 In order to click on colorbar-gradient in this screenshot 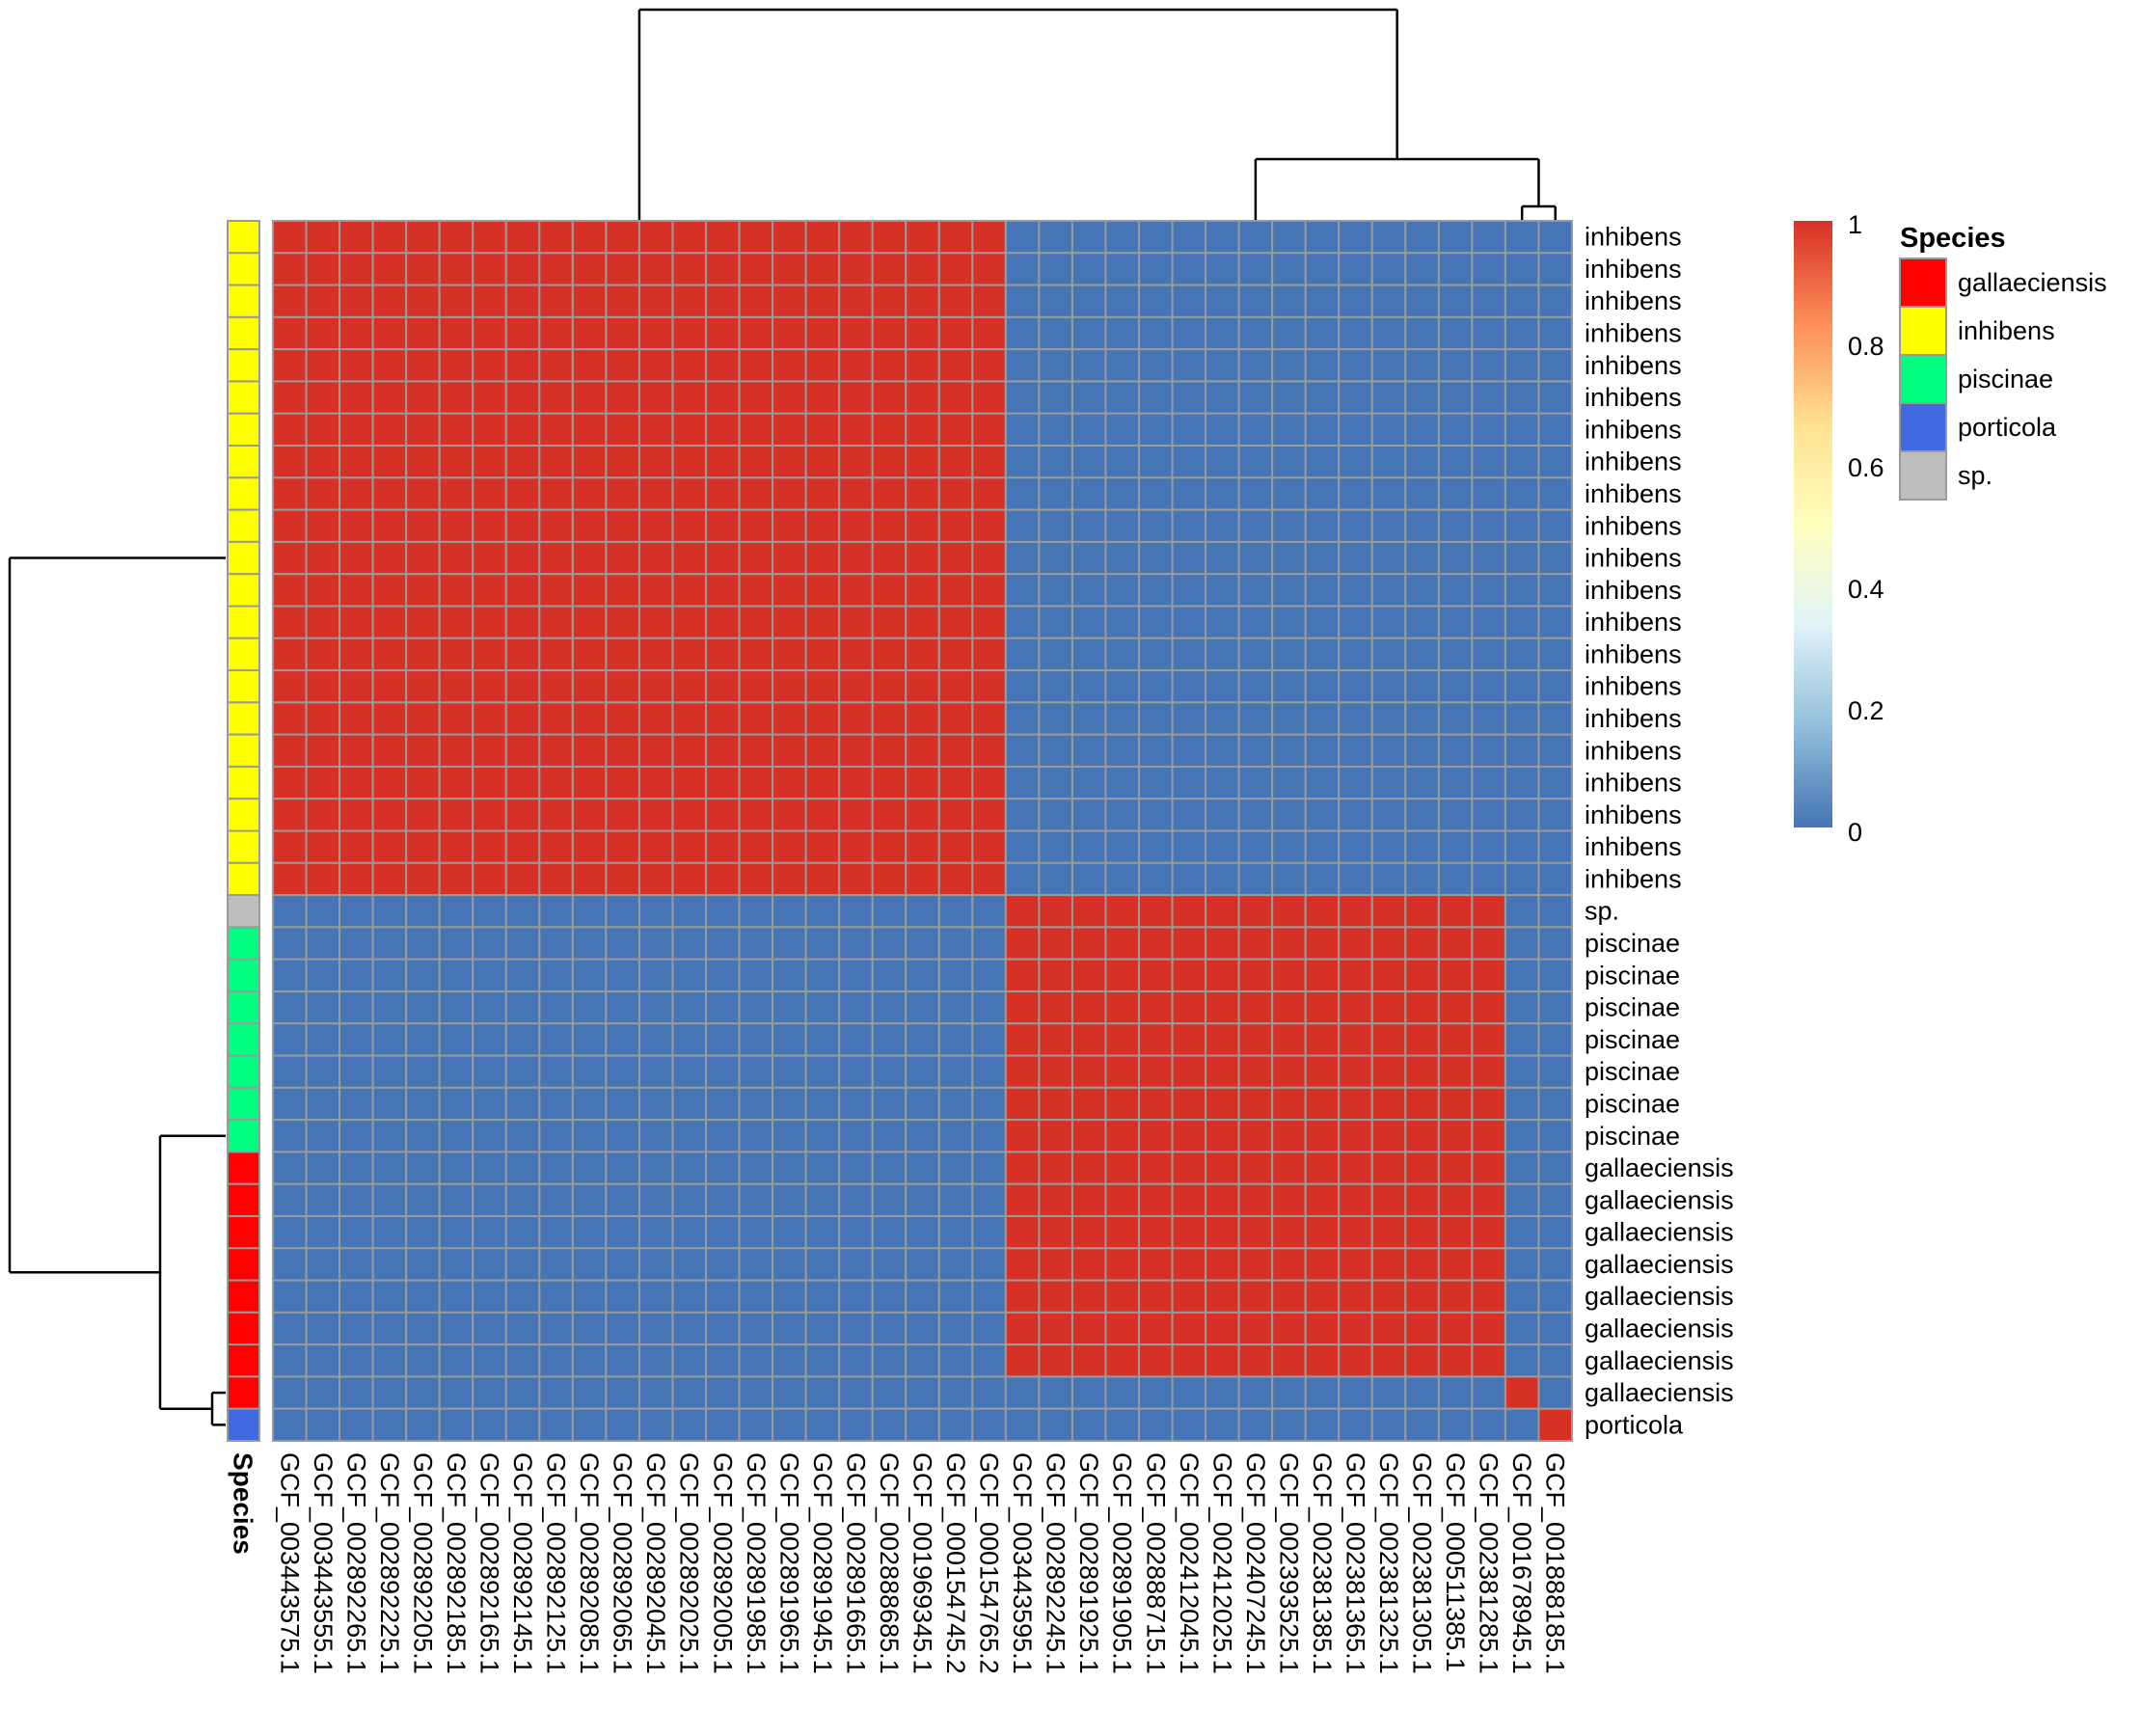, I will do `click(1813, 524)`.